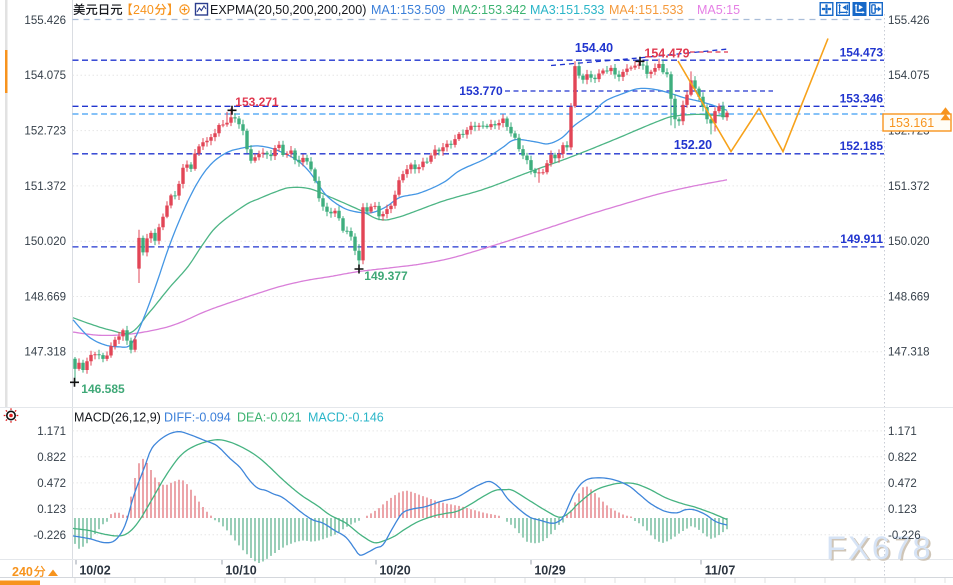 The image size is (953, 585). Describe the element at coordinates (269, 418) in the screenshot. I see `svg-text: DEA:-0.021` at that location.